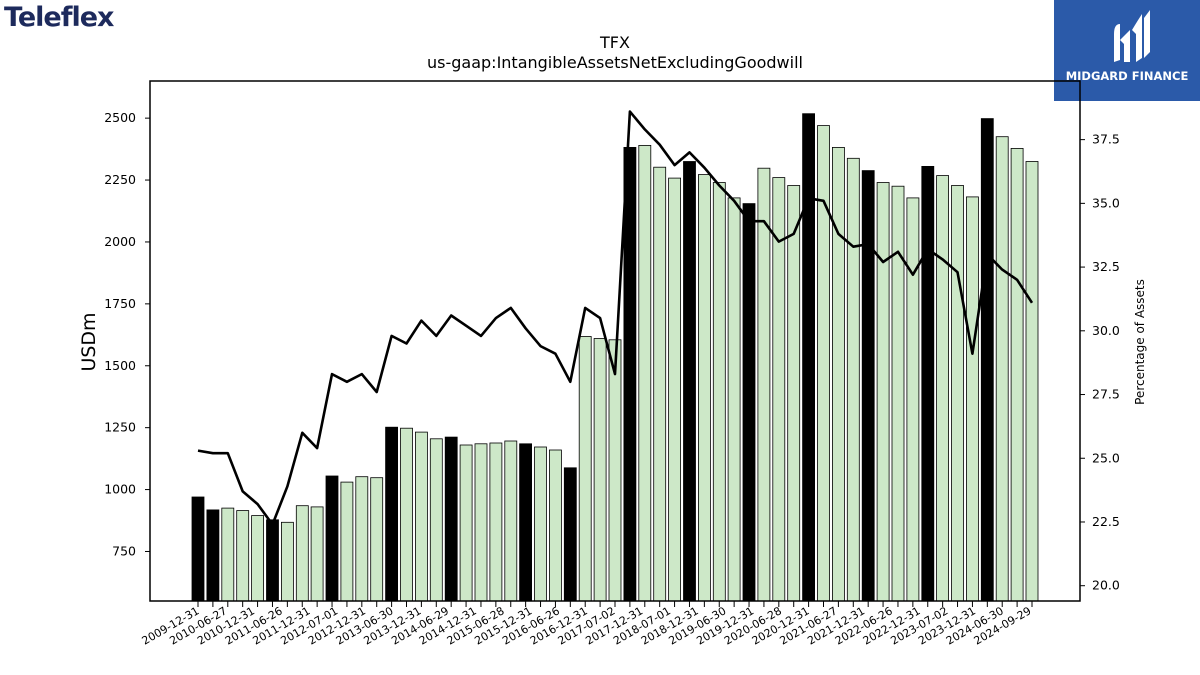  Describe the element at coordinates (120, 427) in the screenshot. I see `y-tick-label: 1250` at that location.